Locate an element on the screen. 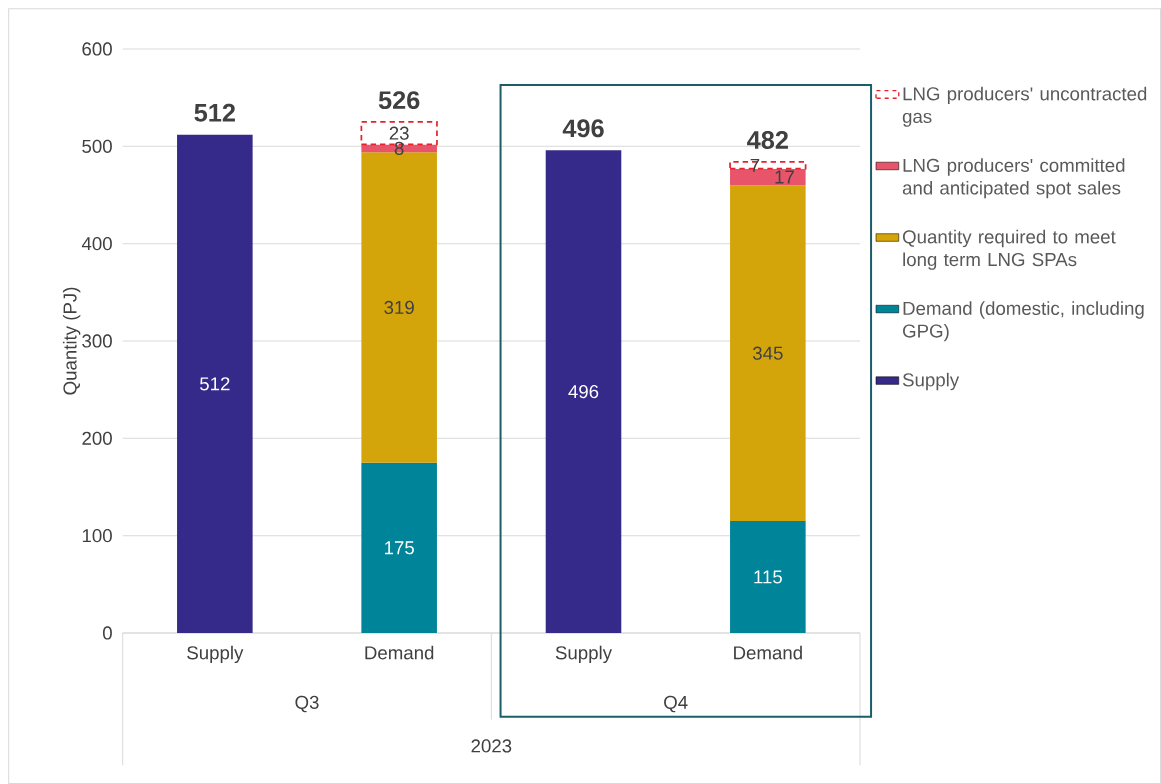 The width and height of the screenshot is (1161, 784). total-label: 482 is located at coordinates (767, 140).